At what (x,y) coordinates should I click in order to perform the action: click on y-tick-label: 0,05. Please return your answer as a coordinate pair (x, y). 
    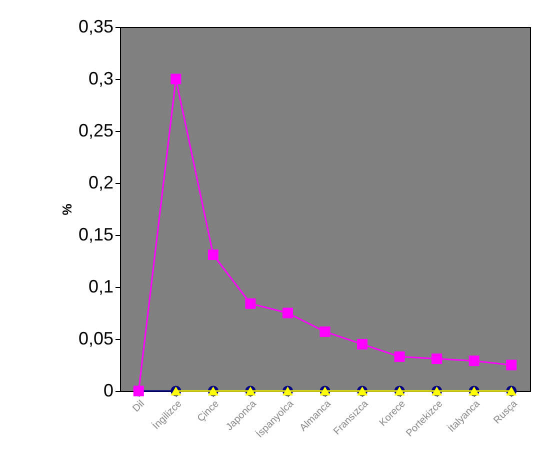
    Looking at the image, I should click on (96, 338).